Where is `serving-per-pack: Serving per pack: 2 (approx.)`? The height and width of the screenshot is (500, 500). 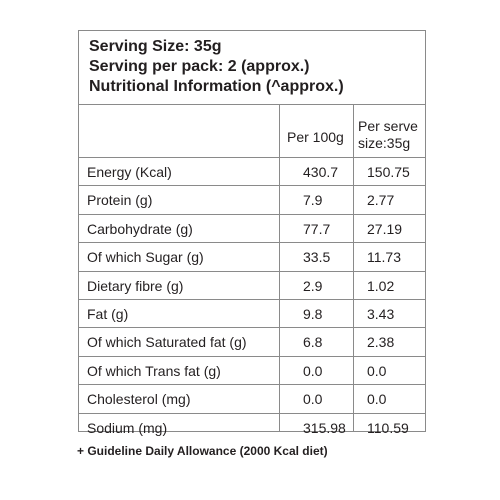 serving-per-pack: Serving per pack: 2 (approx.) is located at coordinates (199, 66).